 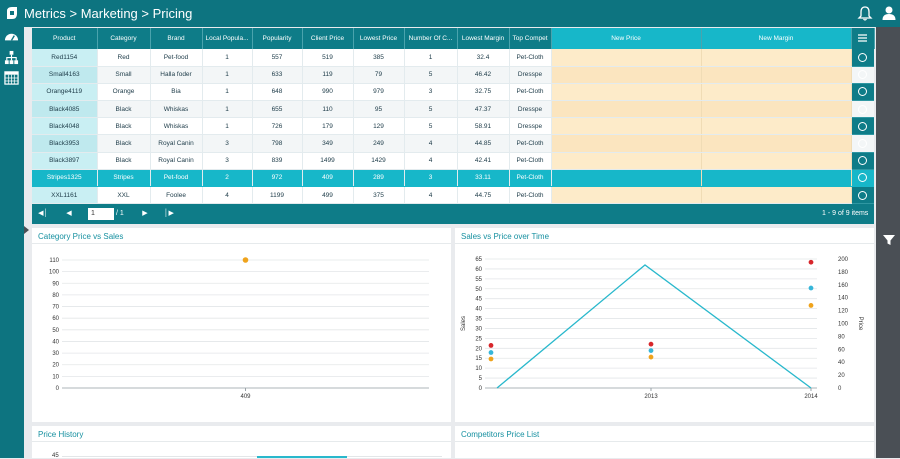 What do you see at coordinates (176, 126) in the screenshot?
I see `table-cell: Whiskas` at bounding box center [176, 126].